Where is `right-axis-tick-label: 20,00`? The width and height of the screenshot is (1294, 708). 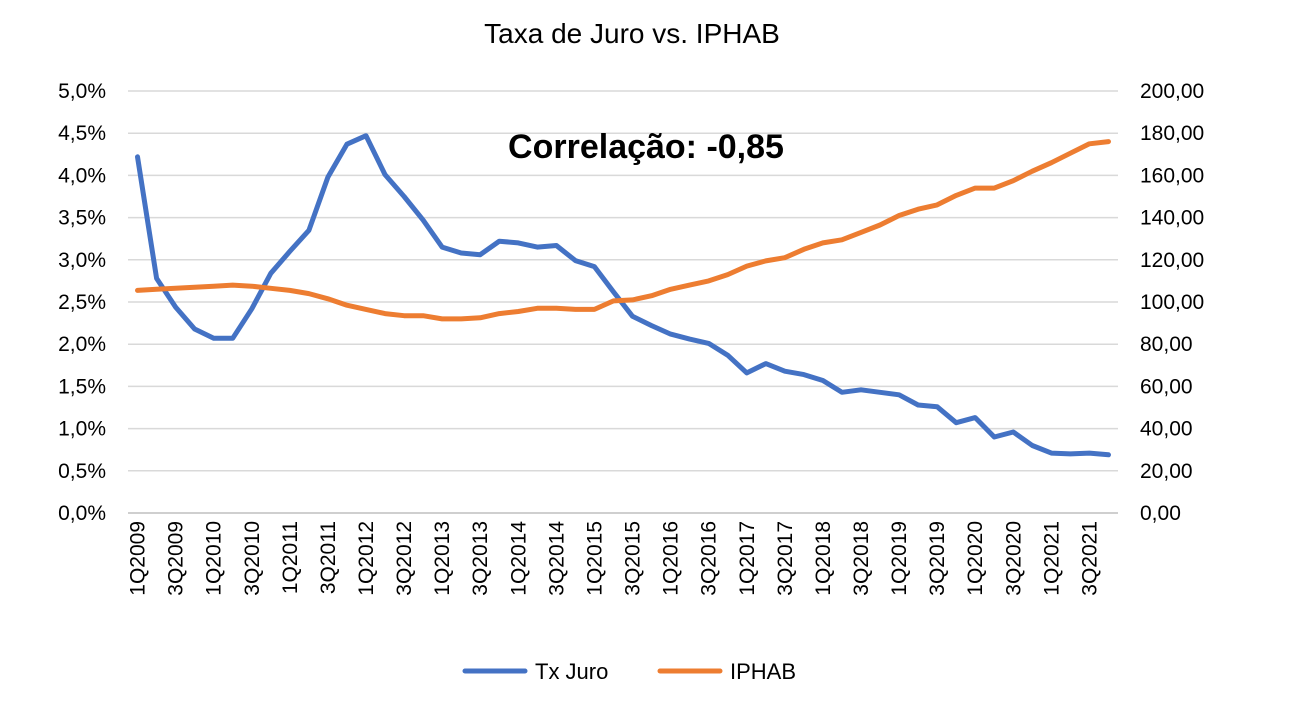
right-axis-tick-label: 20,00 is located at coordinates (1166, 471).